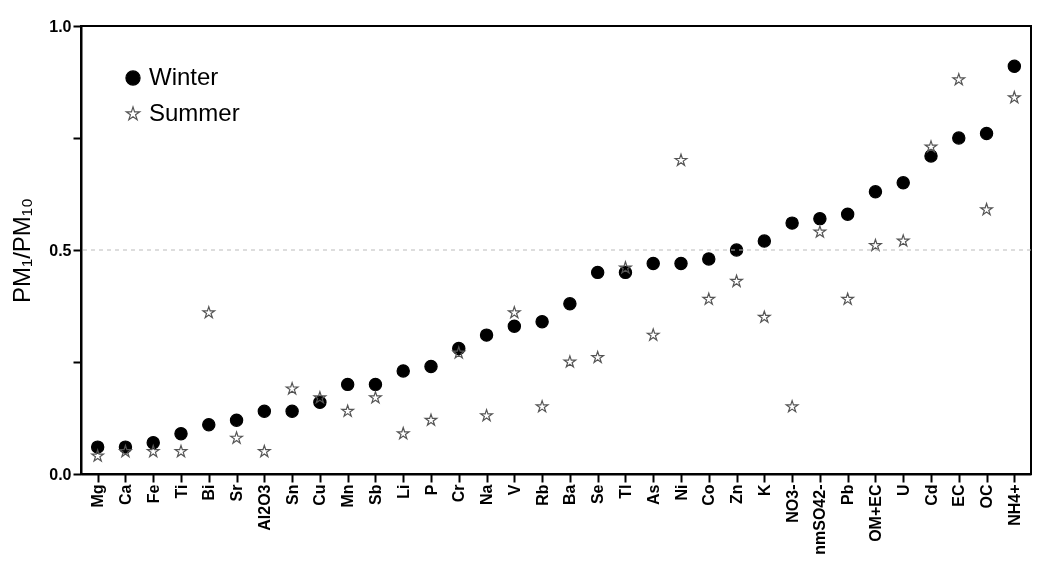 The height and width of the screenshot is (575, 1061). I want to click on x-tick-label: EC, so click(959, 495).